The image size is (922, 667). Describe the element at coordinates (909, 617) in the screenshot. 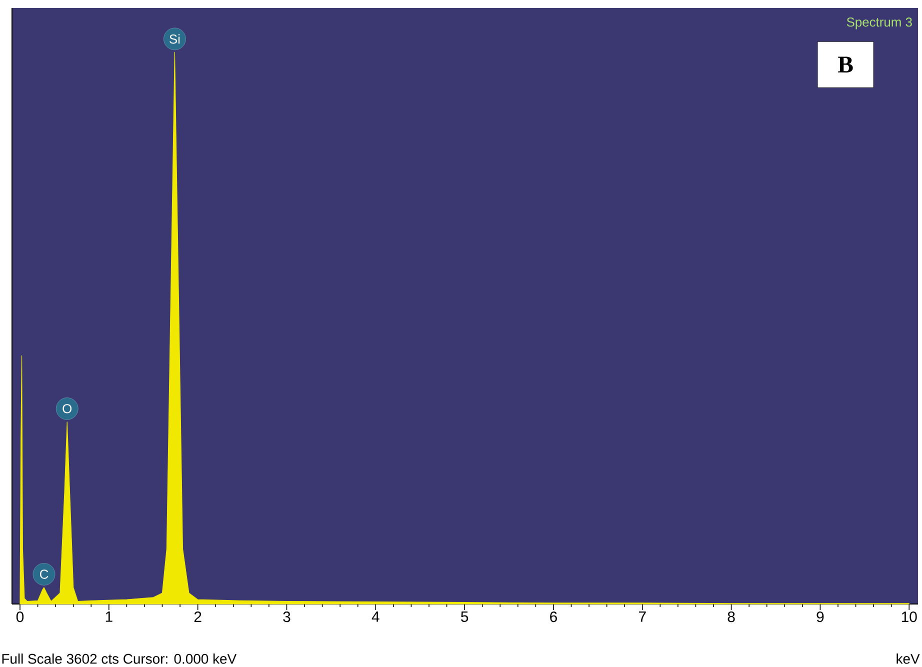

I see `x-tick-label: 10` at that location.